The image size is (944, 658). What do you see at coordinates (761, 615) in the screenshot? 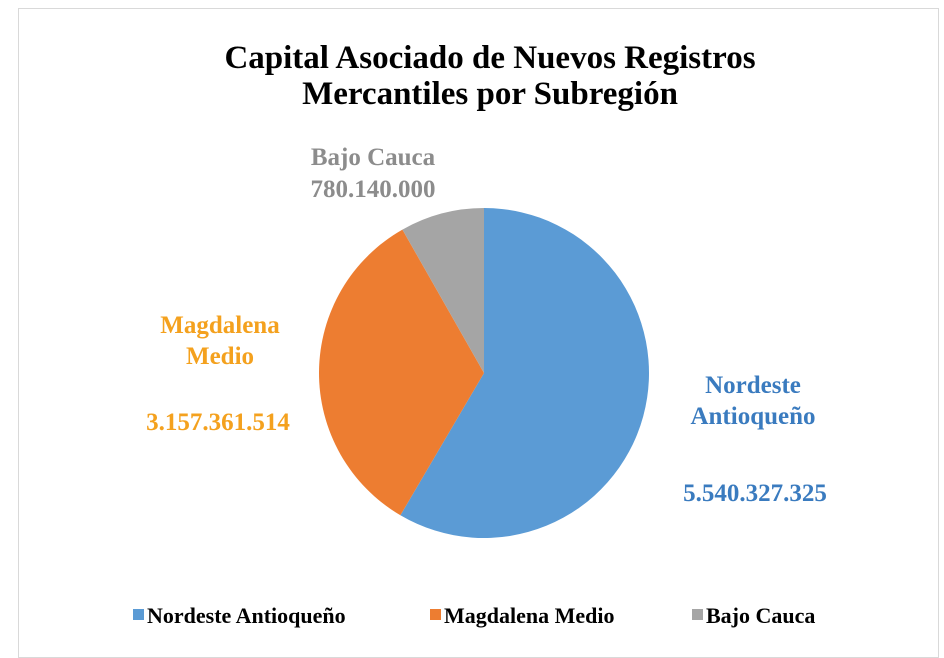
I see `legend-label: Bajo Cauca` at bounding box center [761, 615].